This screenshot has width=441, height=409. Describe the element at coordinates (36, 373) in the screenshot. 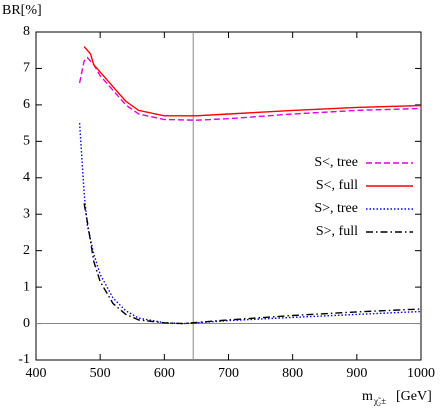

I see `x-tick-label: 400` at that location.